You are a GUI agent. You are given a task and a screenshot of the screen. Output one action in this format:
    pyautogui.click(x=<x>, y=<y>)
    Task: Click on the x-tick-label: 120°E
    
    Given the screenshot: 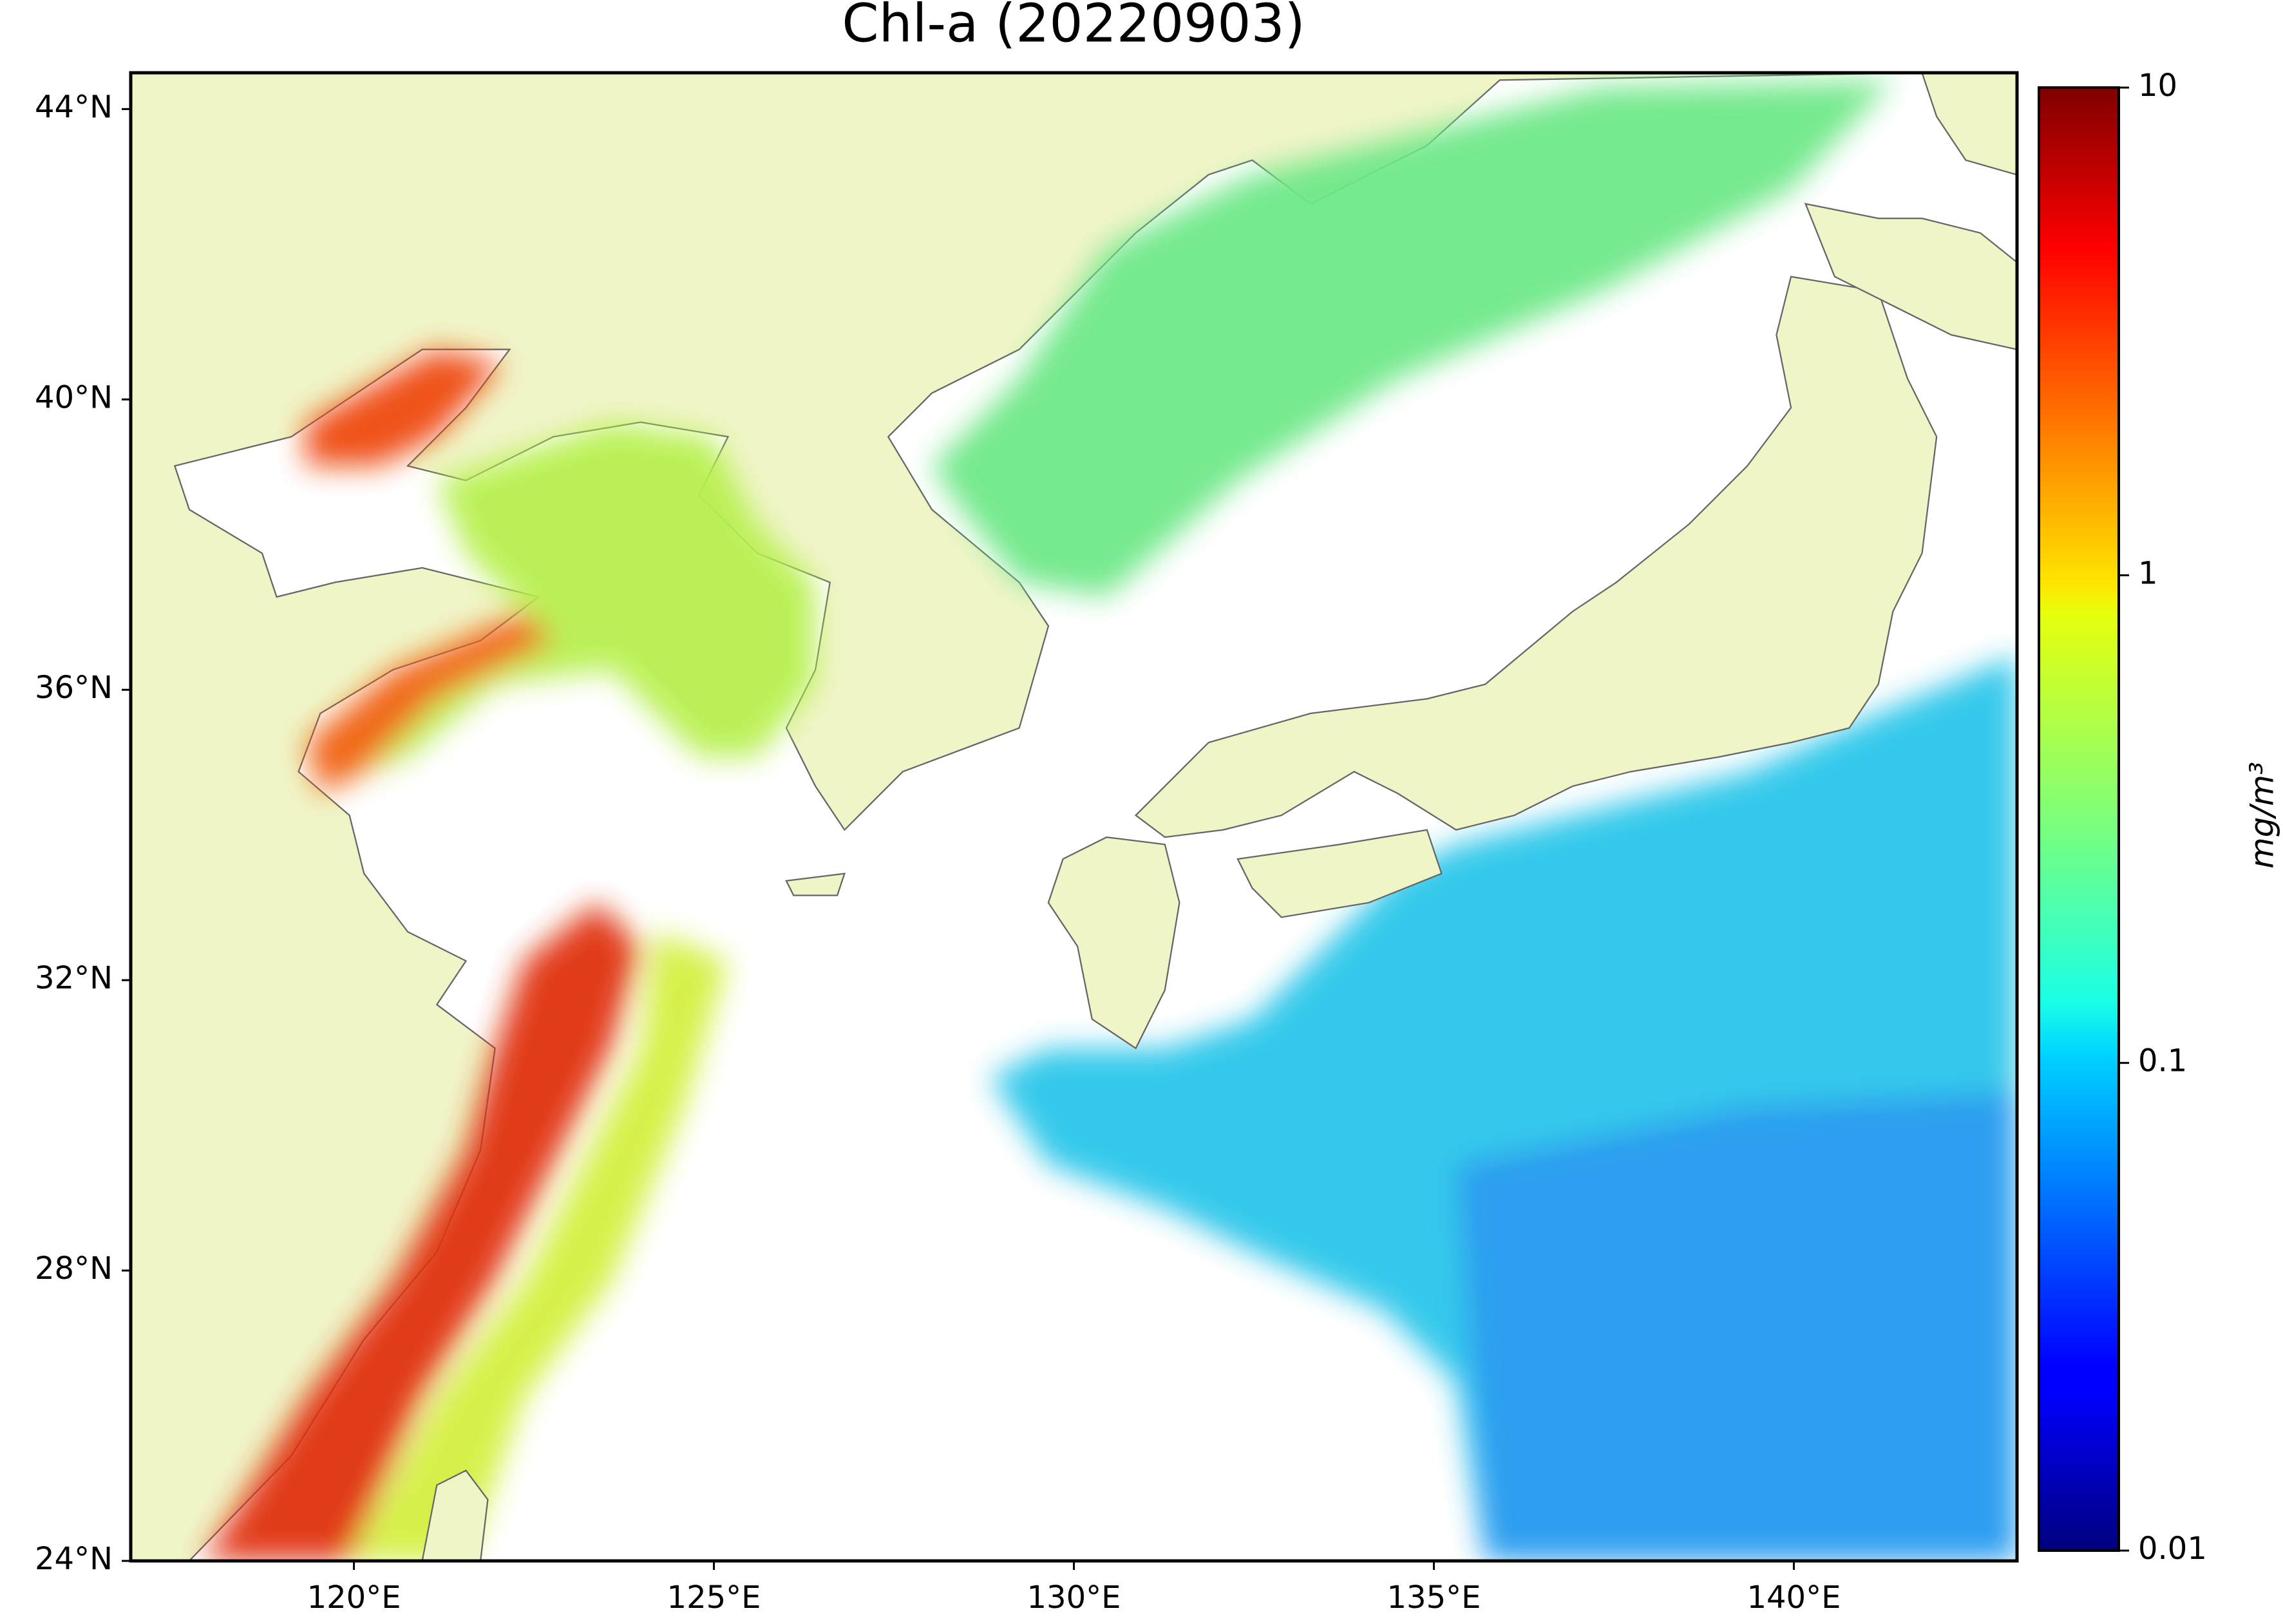 What is the action you would take?
    pyautogui.click(x=354, y=1598)
    